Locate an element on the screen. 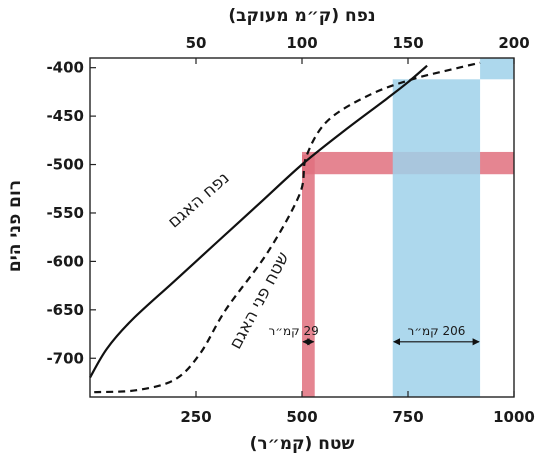 Image resolution: width=537 pixels, height=463 pixels. x-axis-top-title: נפח (ק״מ מעוקב) is located at coordinates (301, 16).